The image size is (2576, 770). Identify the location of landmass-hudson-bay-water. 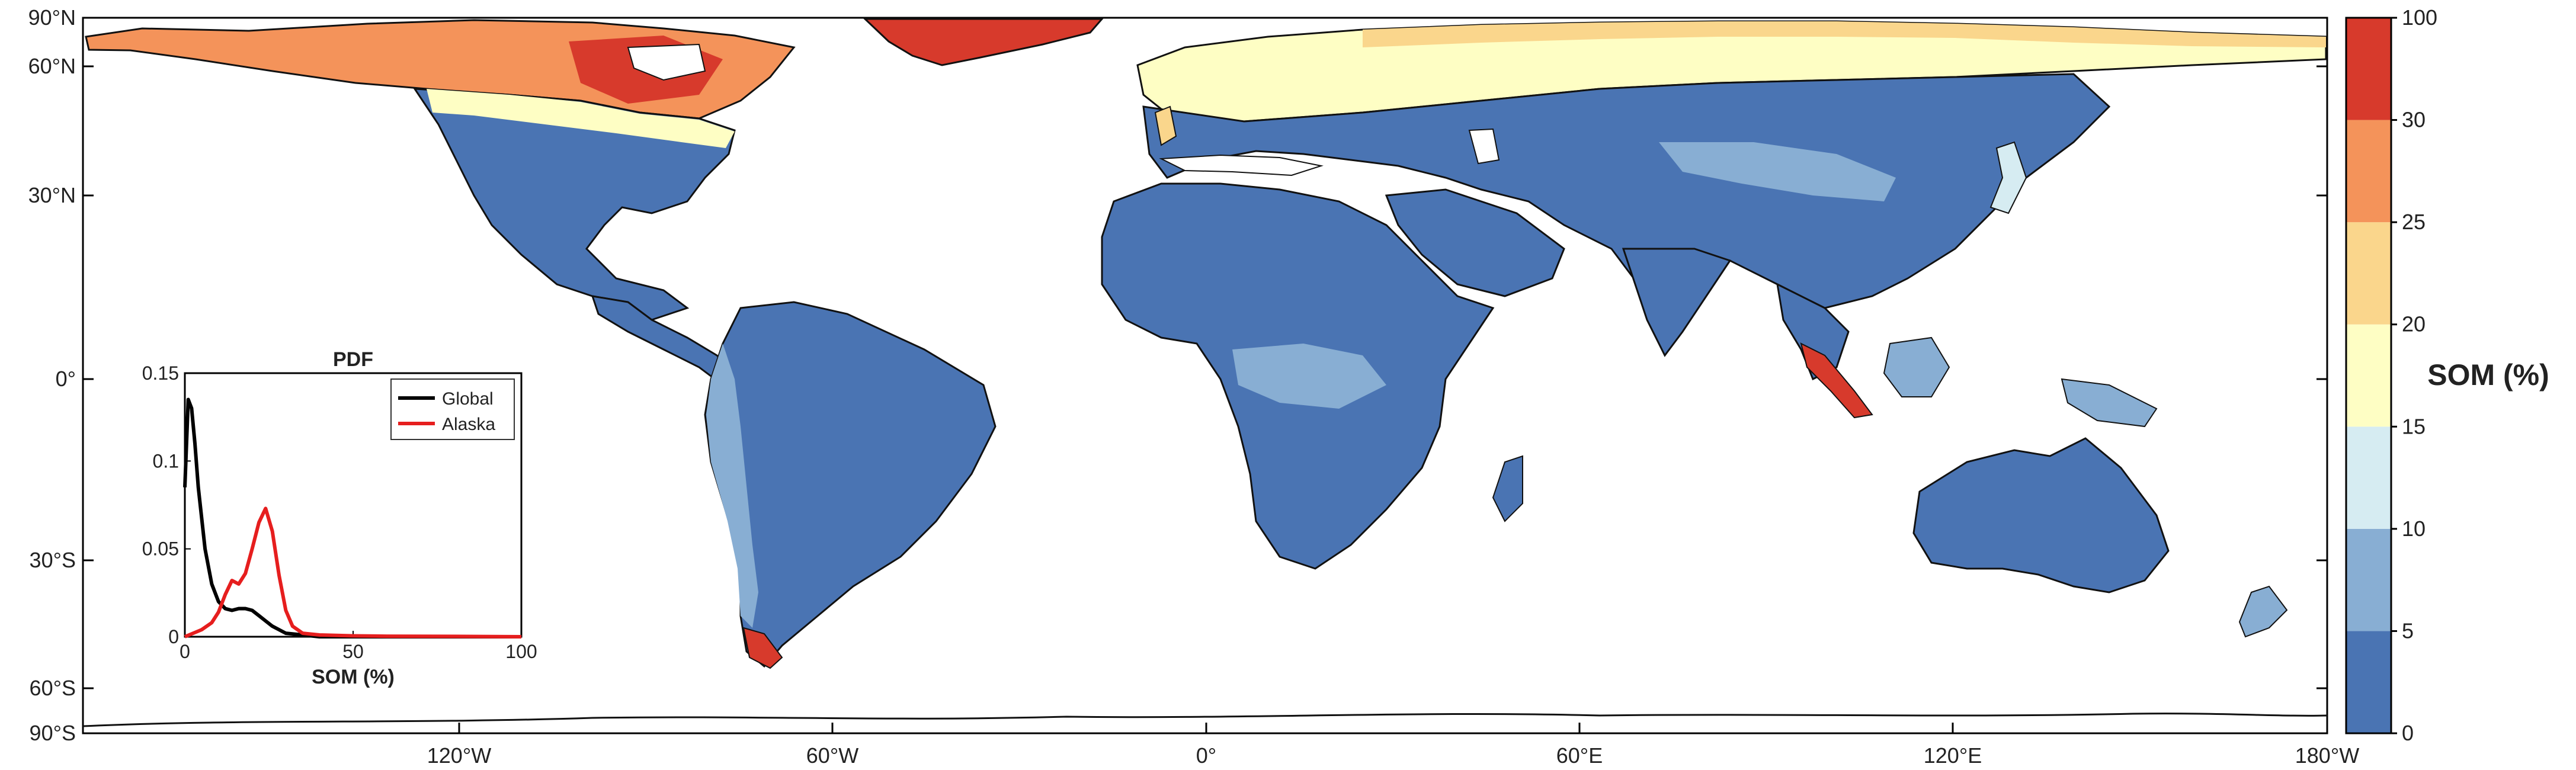
(666, 62).